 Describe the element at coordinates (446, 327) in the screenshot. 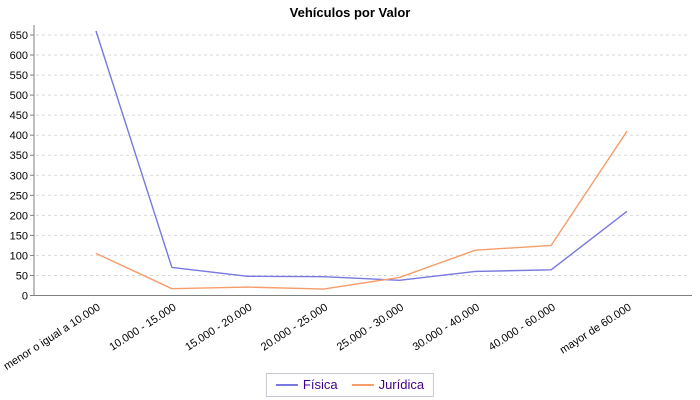

I see `x-category-label: 30.000 - 40.000` at that location.